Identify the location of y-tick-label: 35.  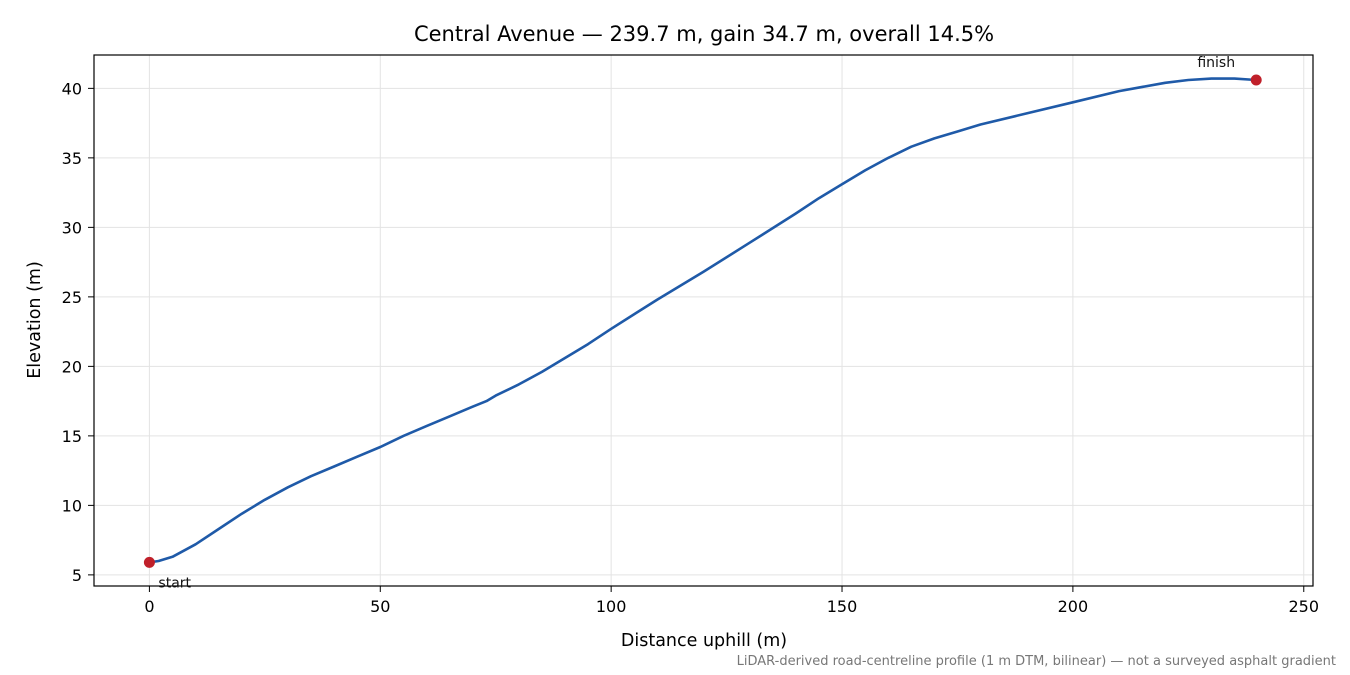
(72, 158).